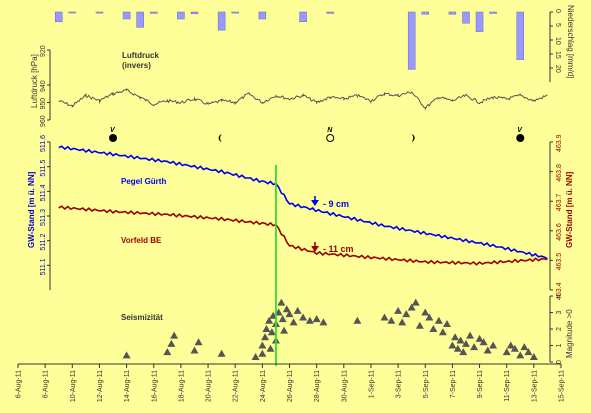  I want to click on moon-last-quarter-symbol, so click(220, 138).